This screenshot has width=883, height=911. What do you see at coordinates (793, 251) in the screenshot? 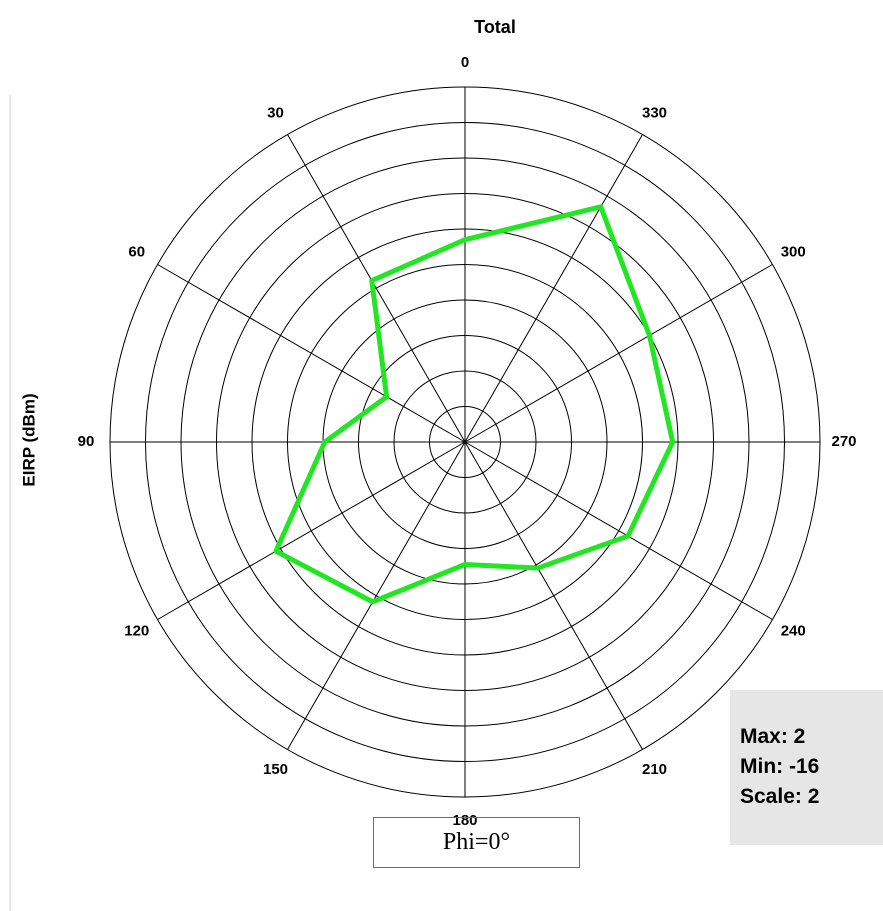
I see `angle-label: 300` at bounding box center [793, 251].